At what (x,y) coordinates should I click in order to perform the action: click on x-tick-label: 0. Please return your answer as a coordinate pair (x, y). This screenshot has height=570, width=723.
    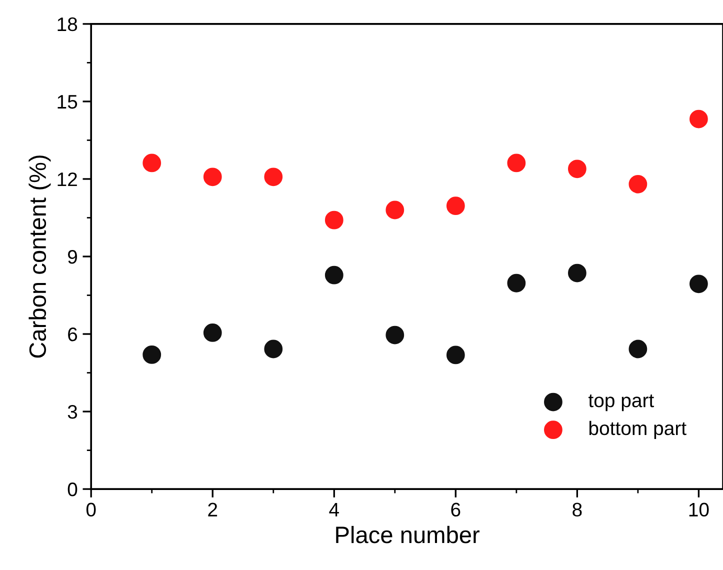
    Looking at the image, I should click on (91, 509).